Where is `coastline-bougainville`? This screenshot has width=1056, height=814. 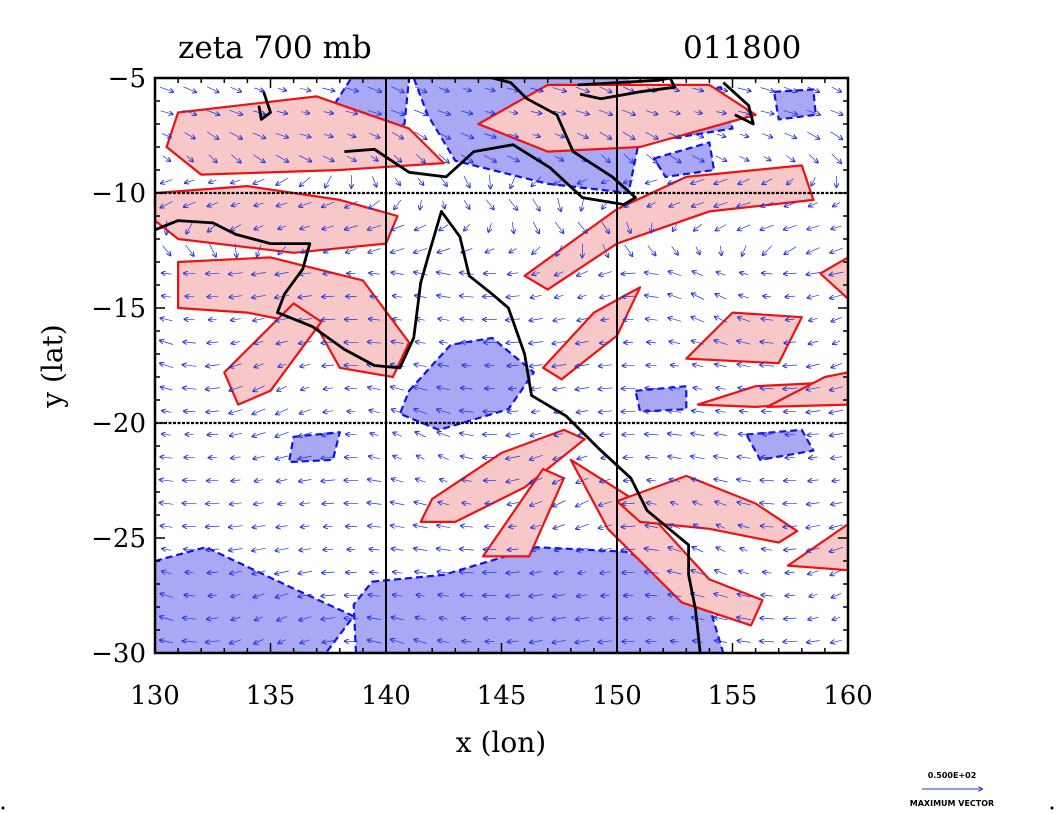 coastline-bougainville is located at coordinates (738, 103).